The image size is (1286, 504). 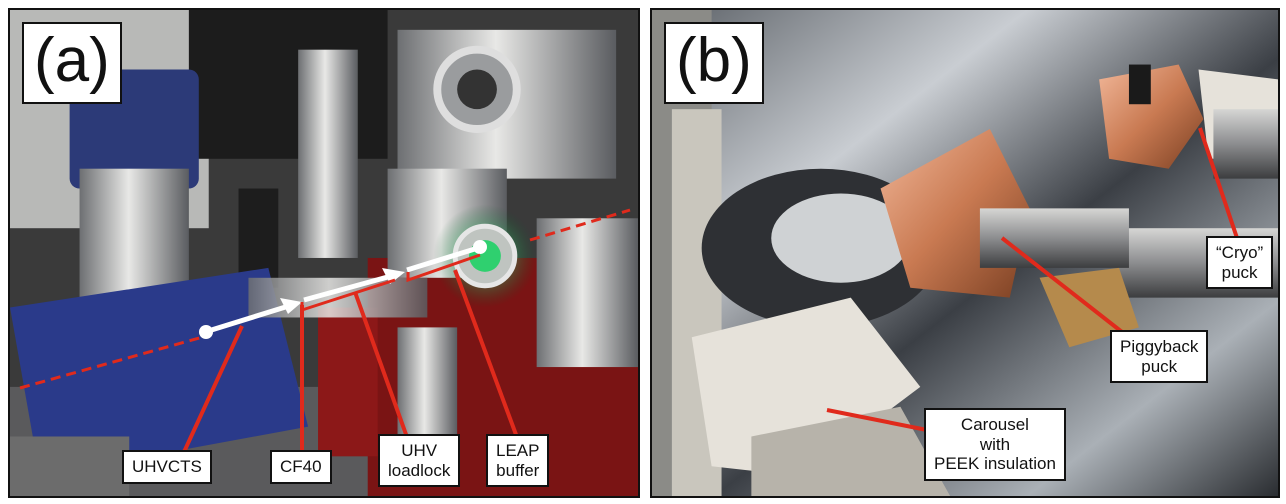 I want to click on callout-cryo-puck: “Cryo” puck, so click(x=1240, y=263).